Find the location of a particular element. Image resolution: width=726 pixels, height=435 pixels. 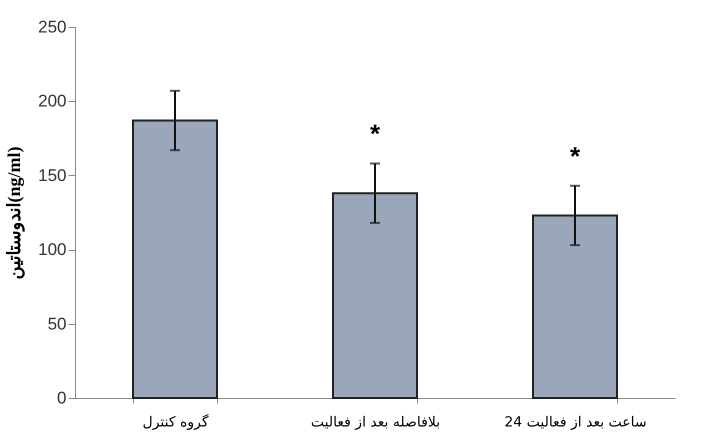

y-tick-label: 250 is located at coordinates (52, 27).